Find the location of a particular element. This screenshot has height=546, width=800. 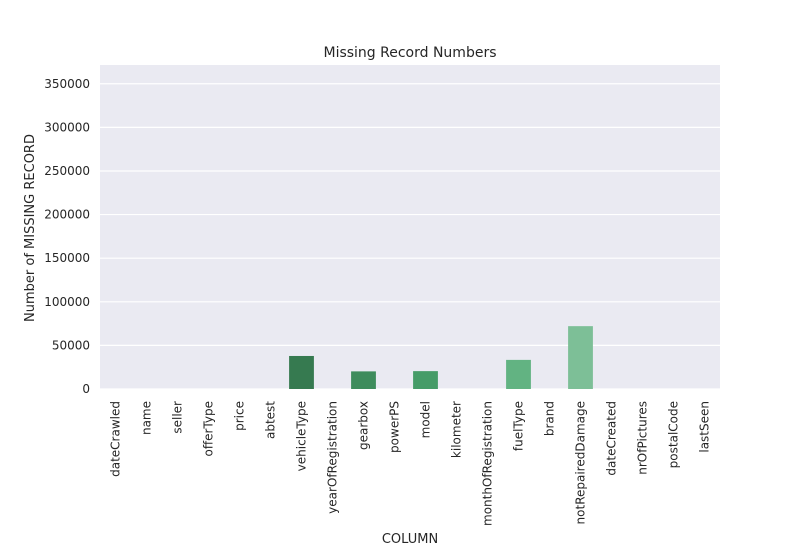

x-tick-label: nrOfPictures is located at coordinates (643, 438).